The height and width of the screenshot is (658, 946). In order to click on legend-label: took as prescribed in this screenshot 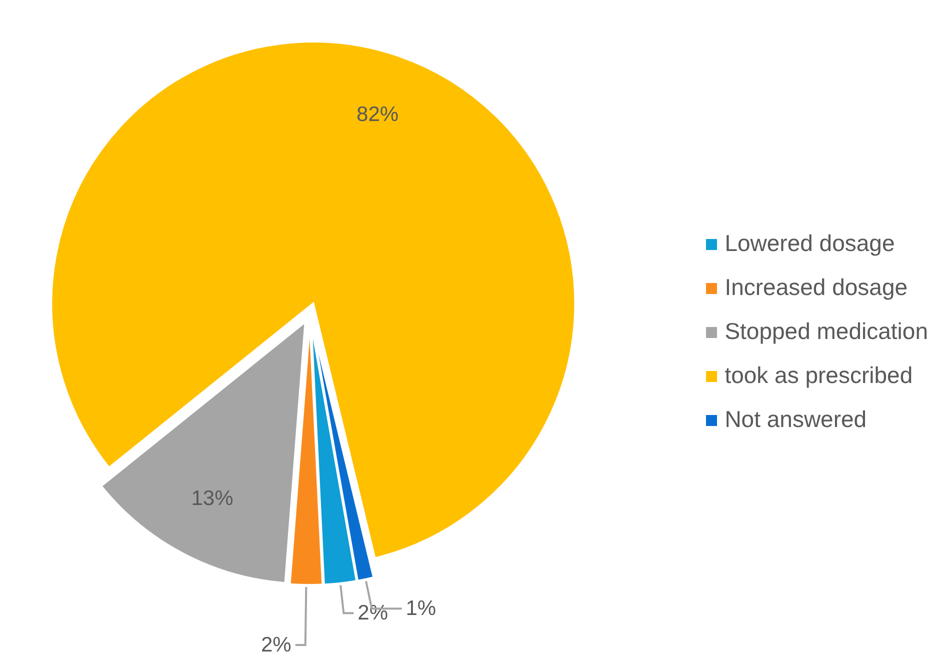, I will do `click(818, 375)`.